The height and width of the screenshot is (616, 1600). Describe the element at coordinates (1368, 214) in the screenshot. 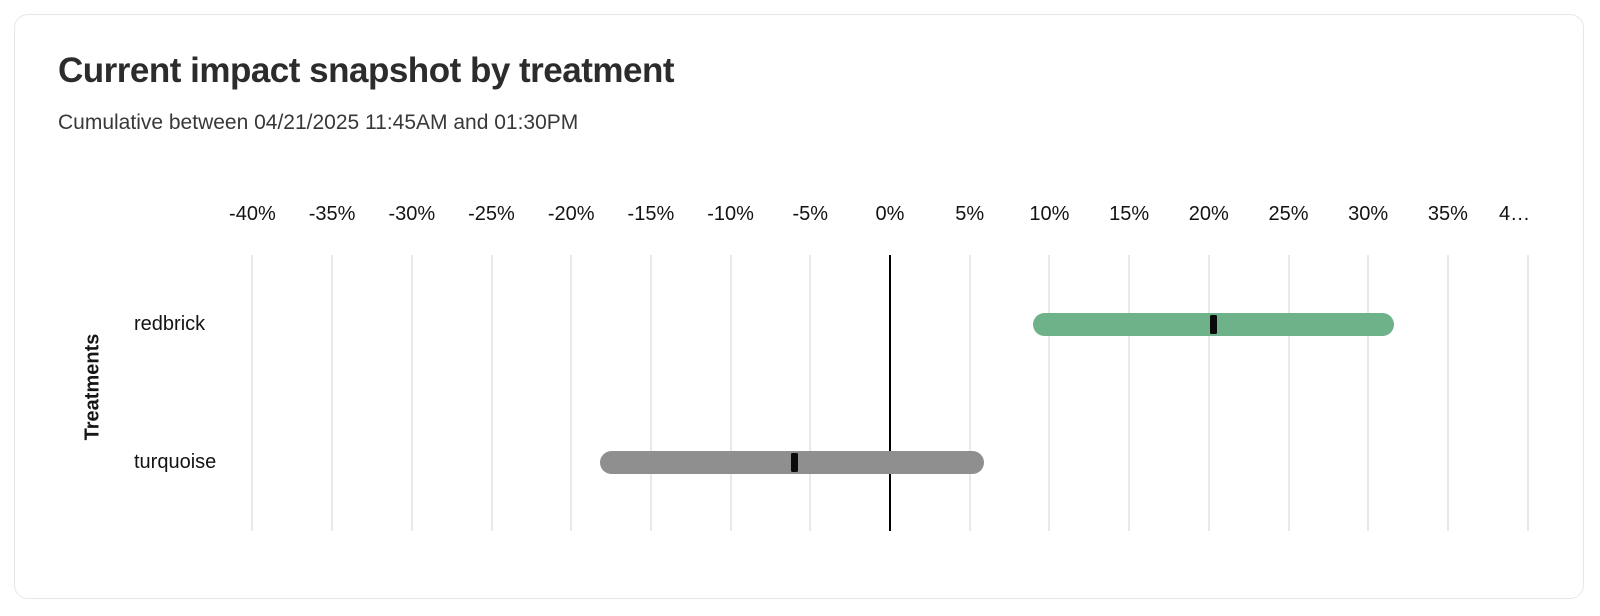

I see `x-tick-label: 30%` at that location.